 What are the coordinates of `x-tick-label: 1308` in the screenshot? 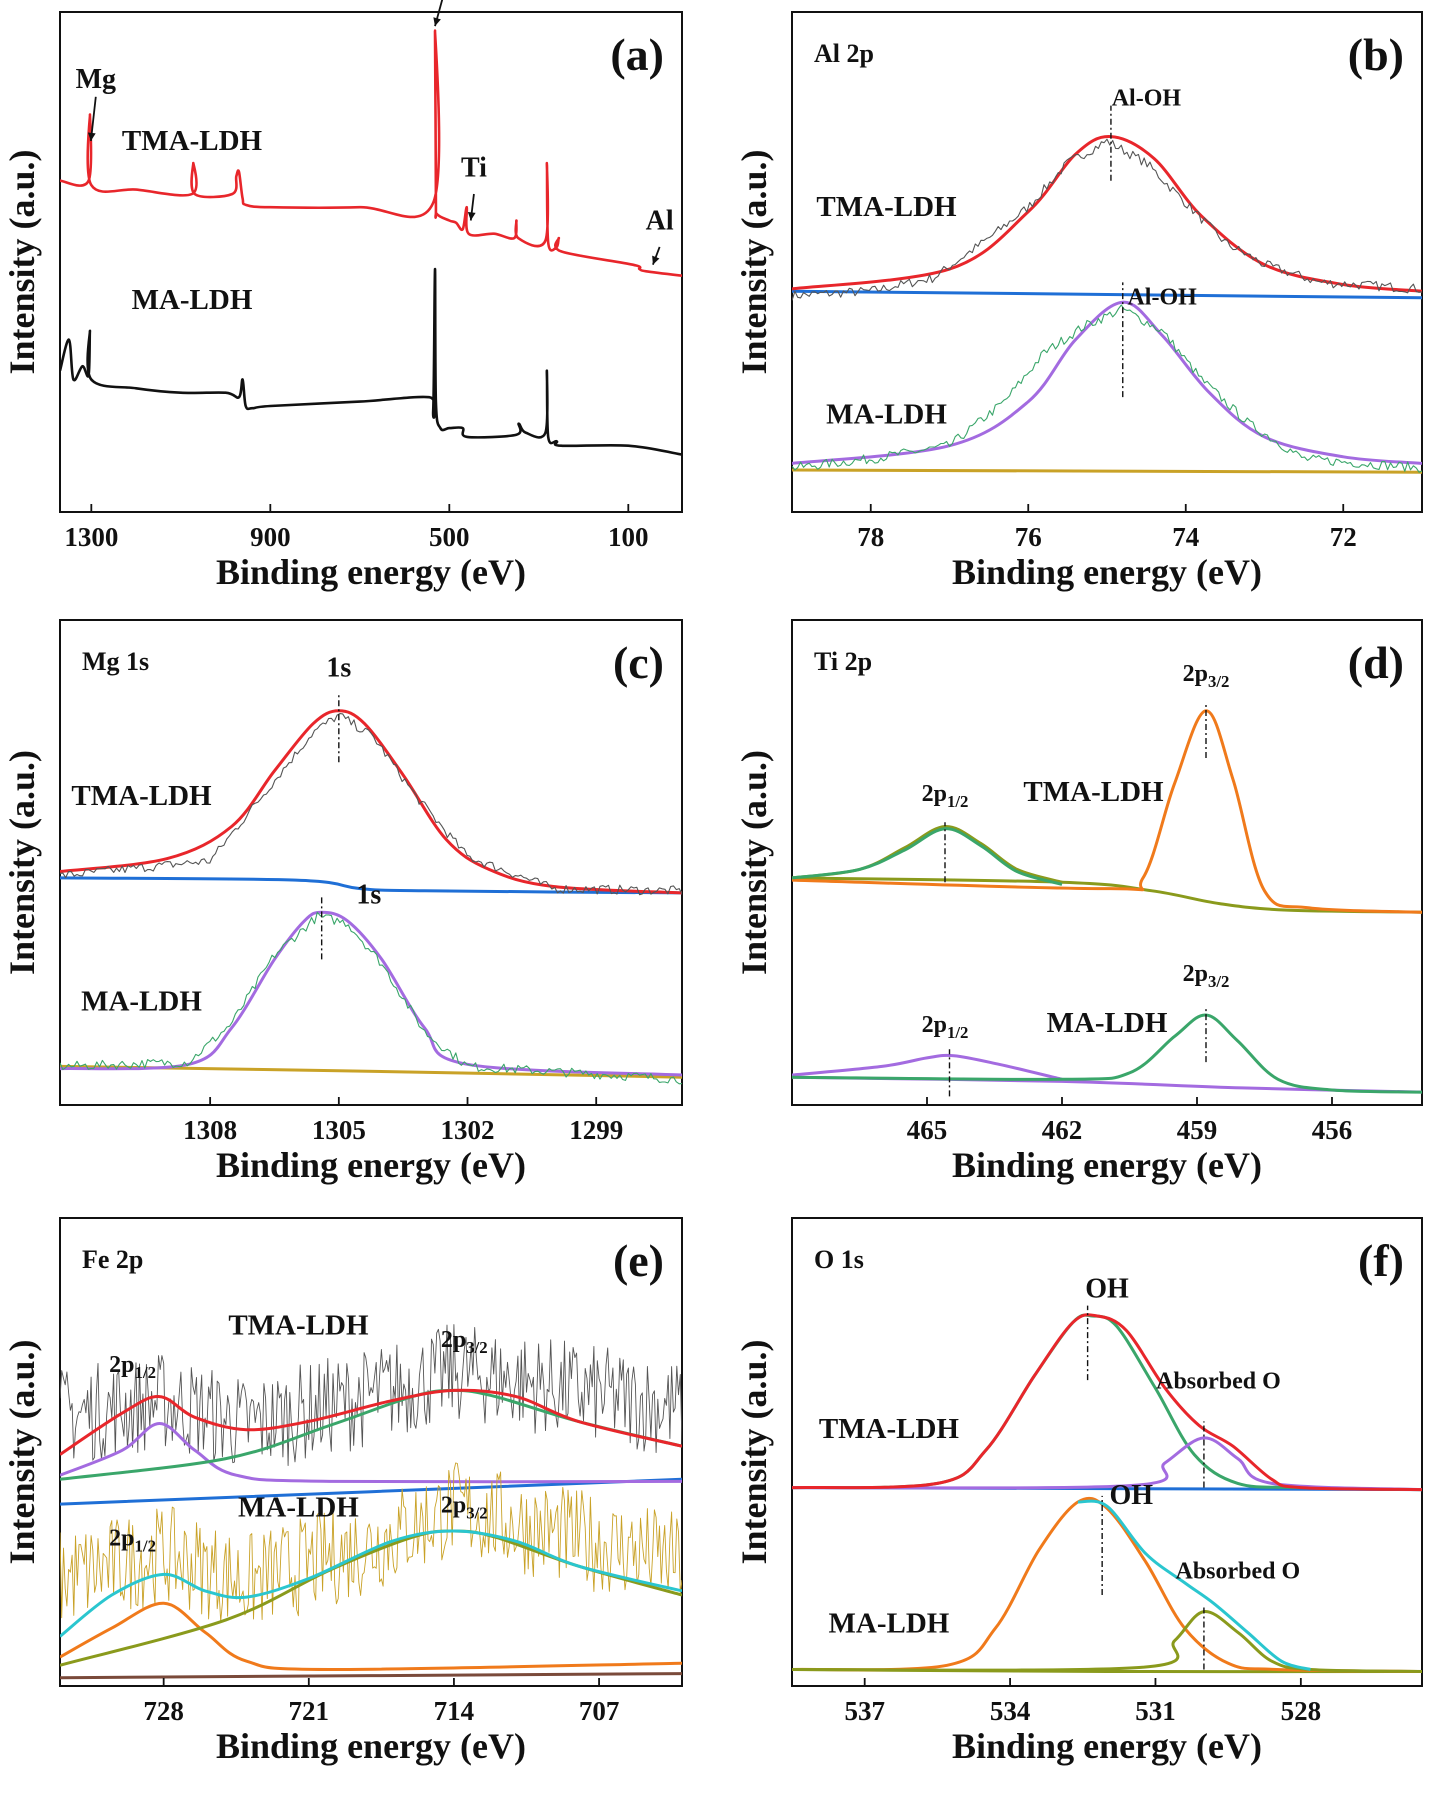 It's located at (210, 1130).